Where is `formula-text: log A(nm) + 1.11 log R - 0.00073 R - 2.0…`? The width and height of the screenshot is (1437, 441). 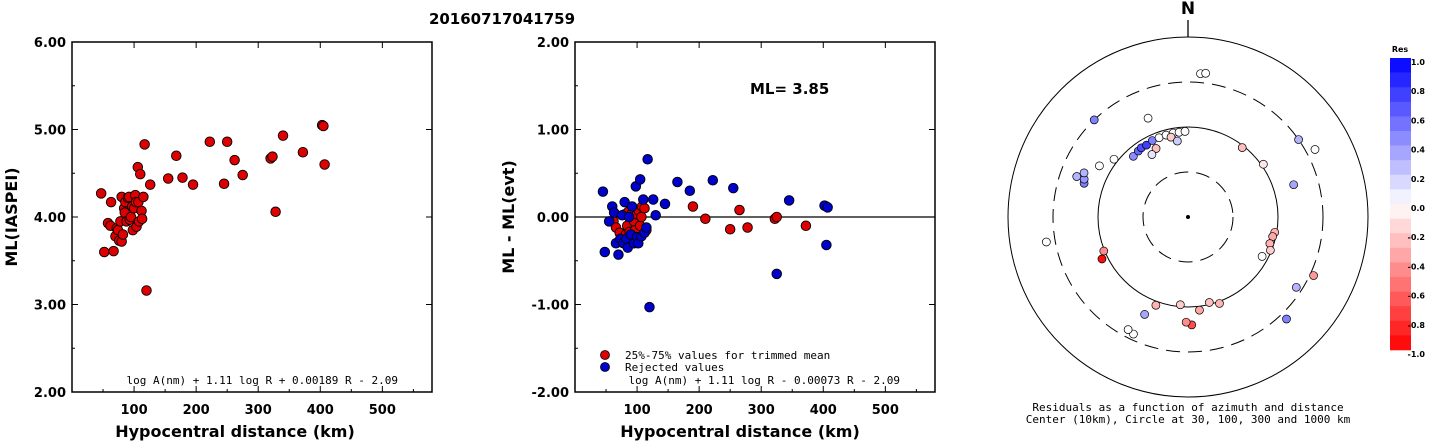 formula-text: log A(nm) + 1.11 log R - 0.00073 R - 2.0… is located at coordinates (764, 380).